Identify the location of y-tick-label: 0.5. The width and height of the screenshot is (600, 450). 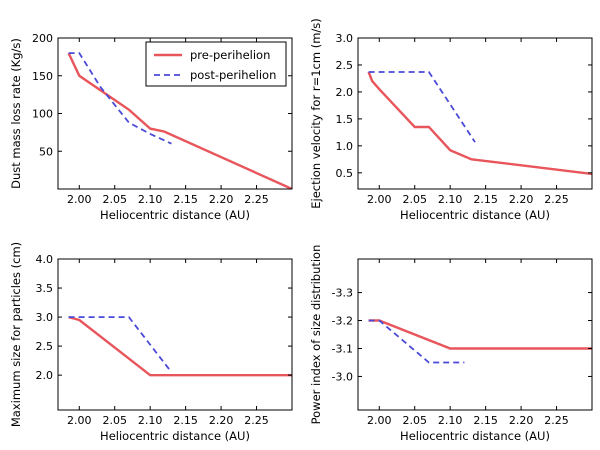
(345, 173).